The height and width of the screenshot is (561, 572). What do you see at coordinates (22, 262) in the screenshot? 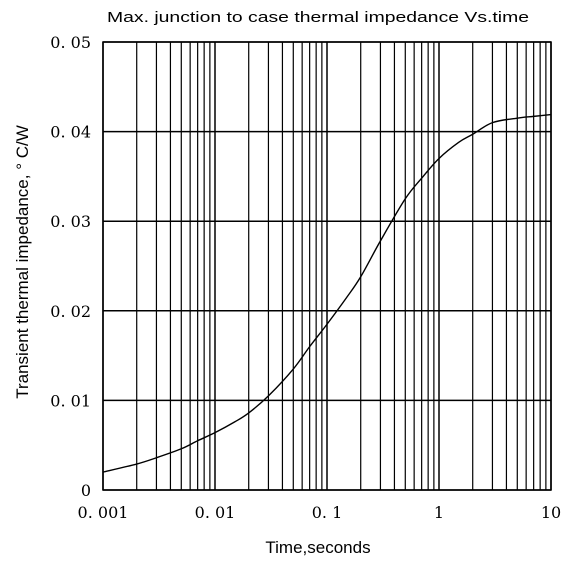
I see `y-axis-label: Transient thermal impedance, ° C/W` at bounding box center [22, 262].